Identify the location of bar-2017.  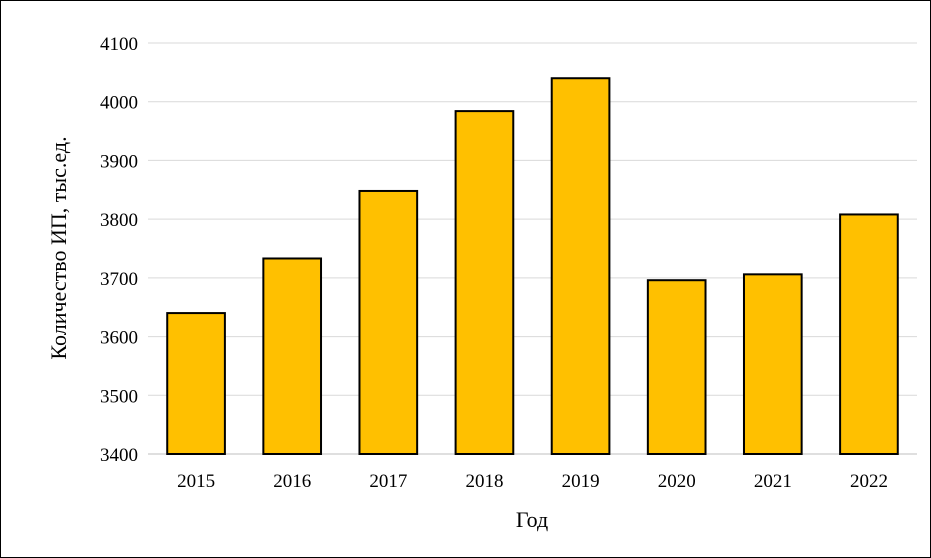
(388, 322).